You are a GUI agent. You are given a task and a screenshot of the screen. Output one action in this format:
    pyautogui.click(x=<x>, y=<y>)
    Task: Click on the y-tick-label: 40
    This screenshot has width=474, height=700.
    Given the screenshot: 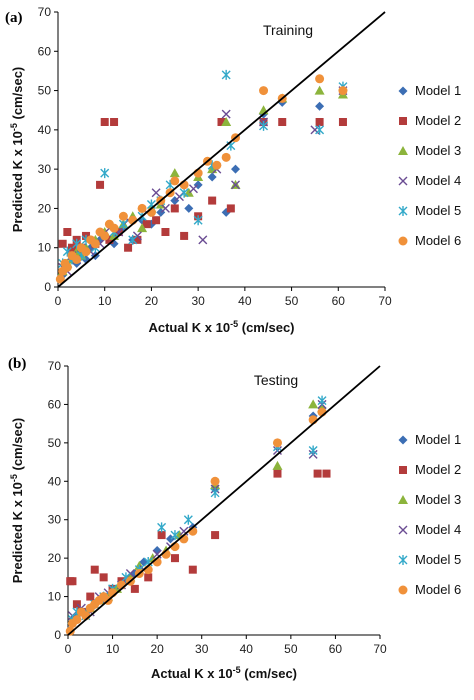 What is the action you would take?
    pyautogui.click(x=45, y=130)
    